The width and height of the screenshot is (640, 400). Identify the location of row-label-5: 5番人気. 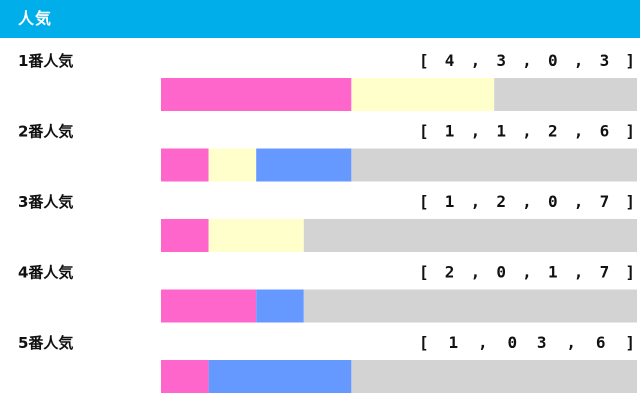
(45, 343).